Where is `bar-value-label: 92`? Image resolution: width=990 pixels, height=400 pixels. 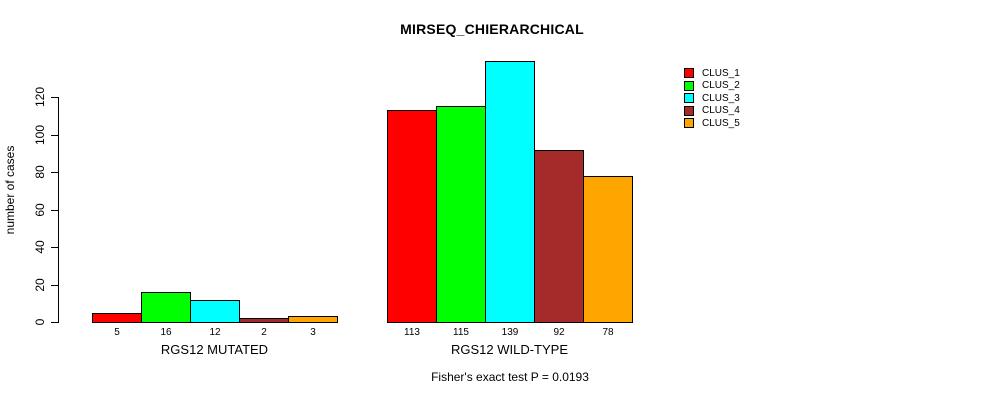 bar-value-label: 92 is located at coordinates (559, 332).